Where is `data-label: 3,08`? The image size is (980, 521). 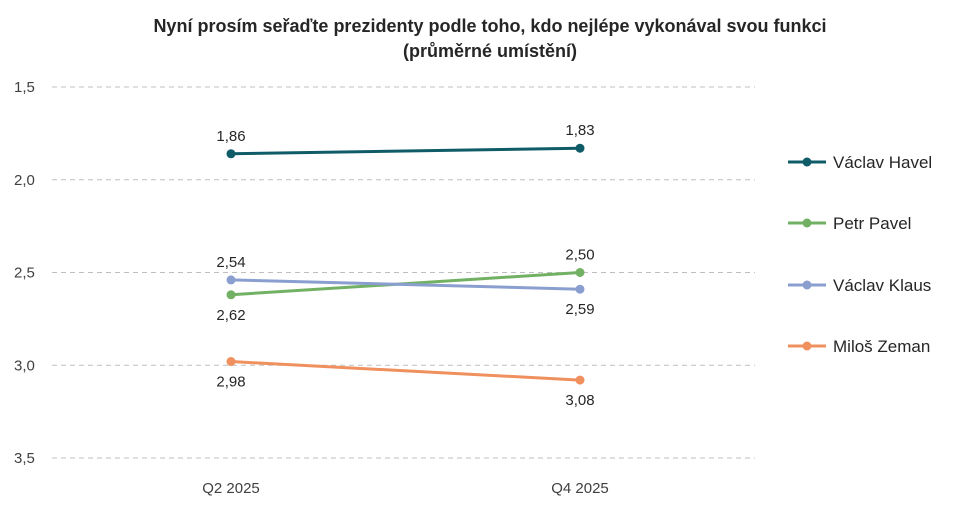 data-label: 3,08 is located at coordinates (579, 400).